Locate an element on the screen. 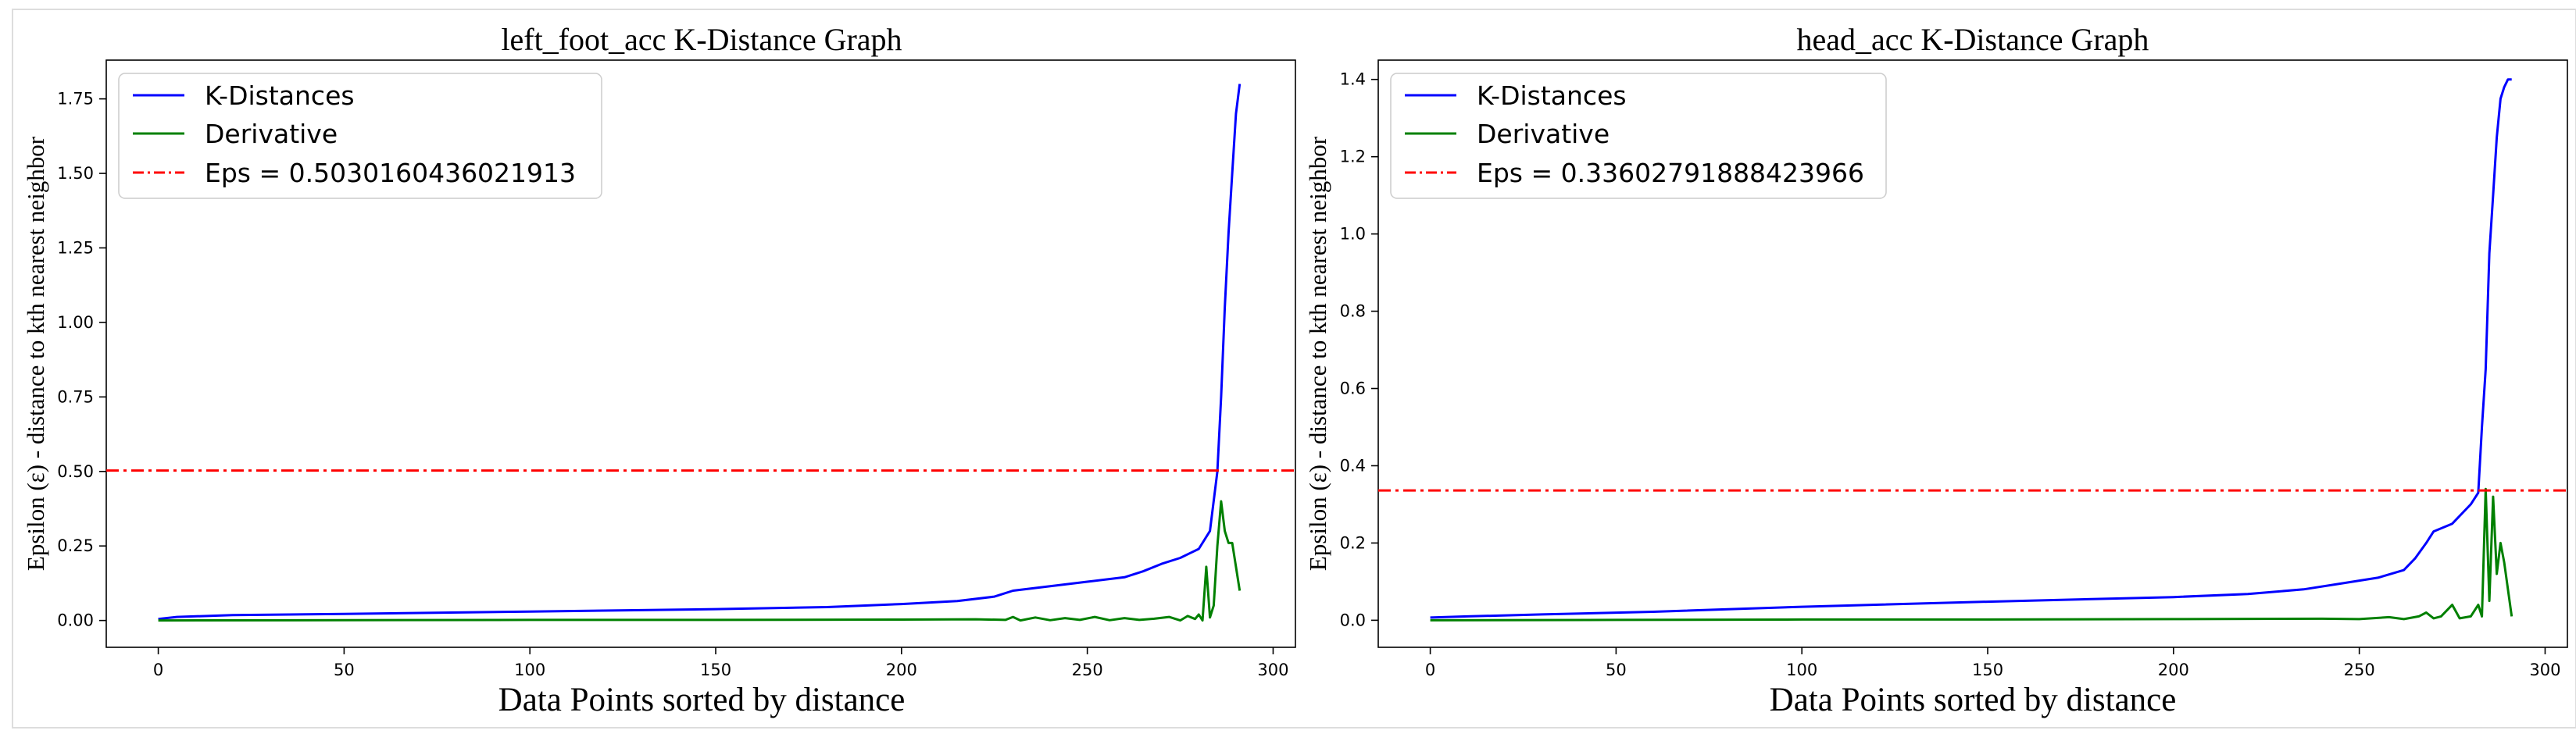 The height and width of the screenshot is (741, 2576). chart-title: left_foot_acc K-Distance Graph is located at coordinates (701, 39).